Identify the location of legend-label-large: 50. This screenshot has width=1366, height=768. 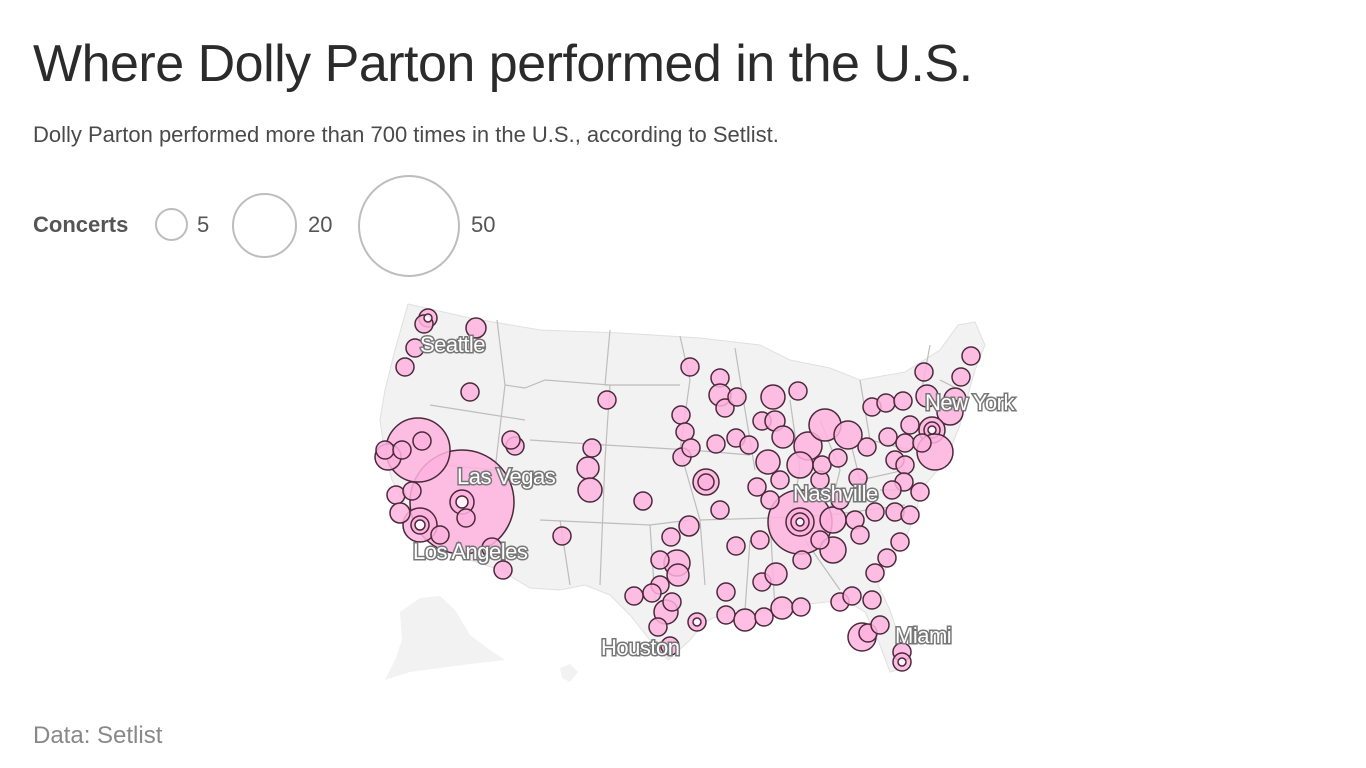
(483, 224).